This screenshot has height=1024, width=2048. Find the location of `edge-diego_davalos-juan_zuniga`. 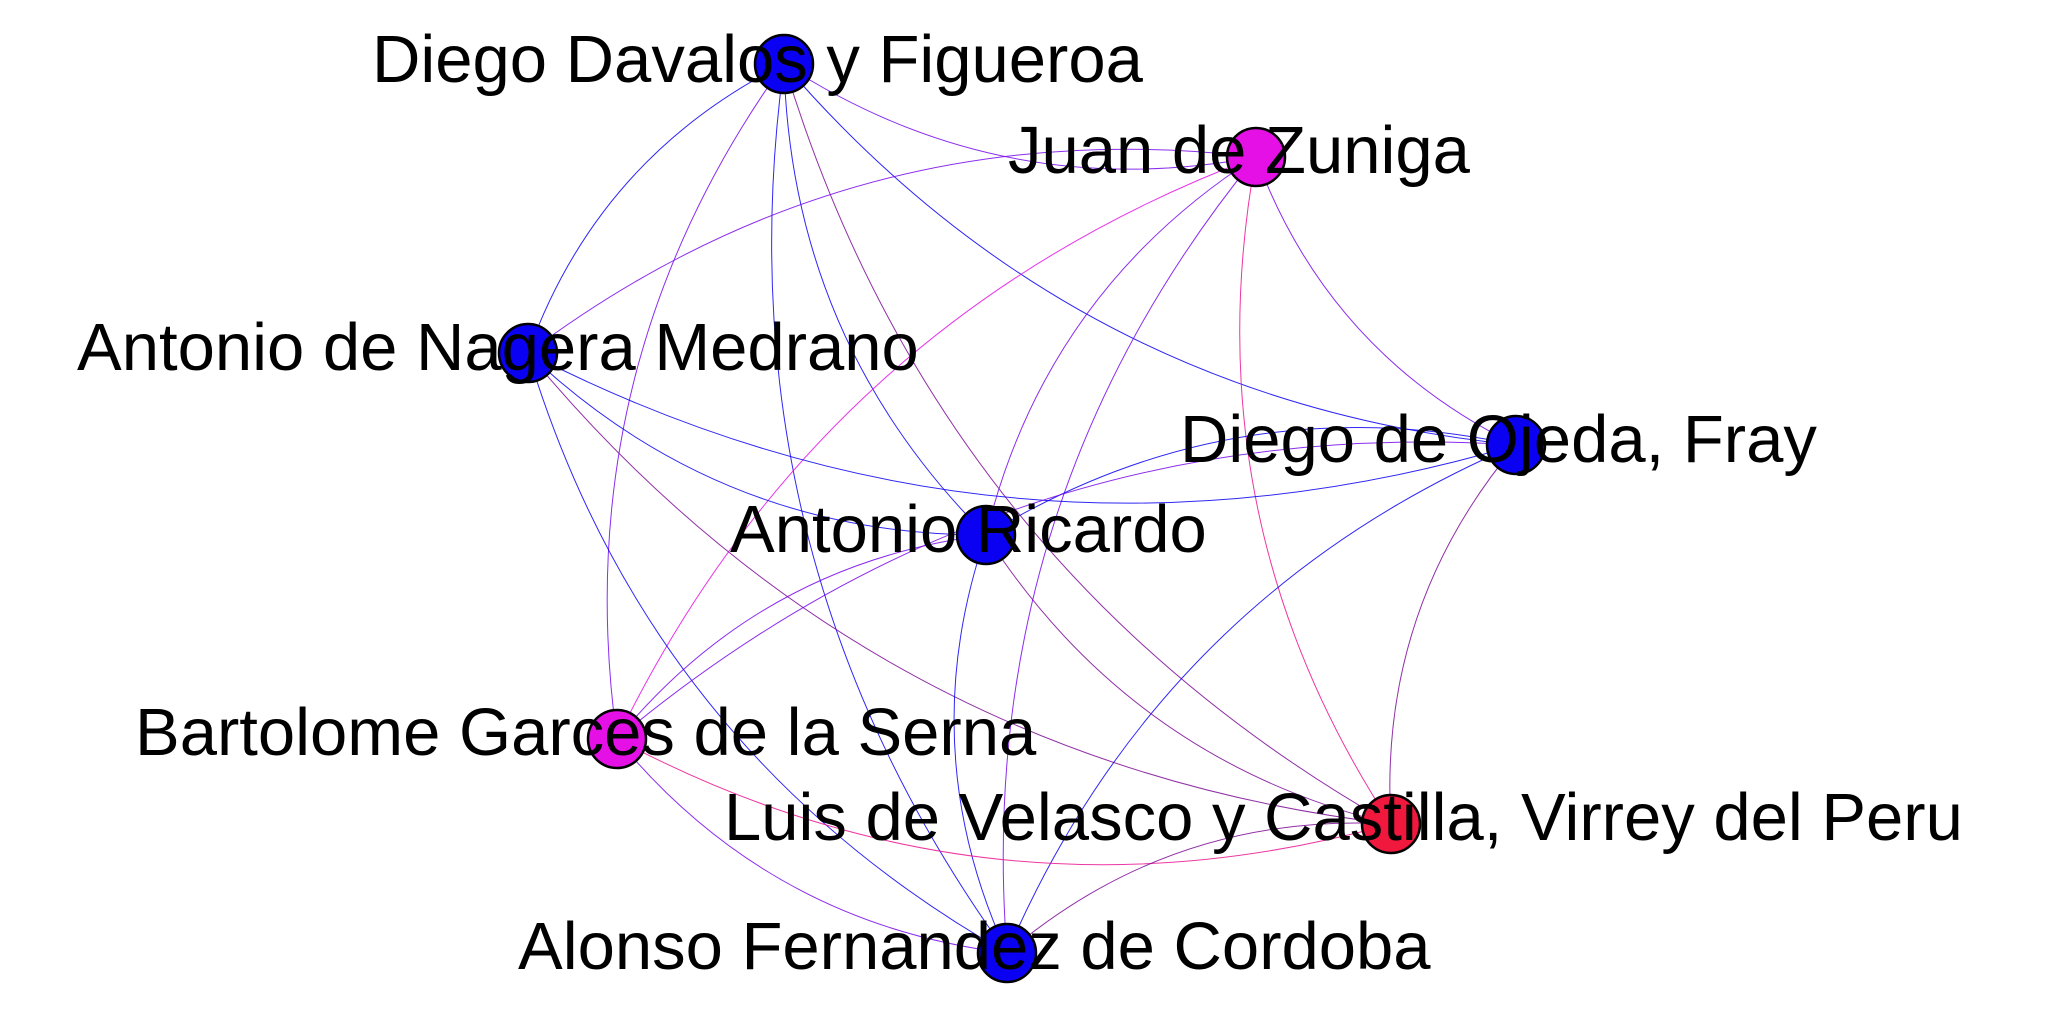

edge-diego_davalos-juan_zuniga is located at coordinates (1020, 116).